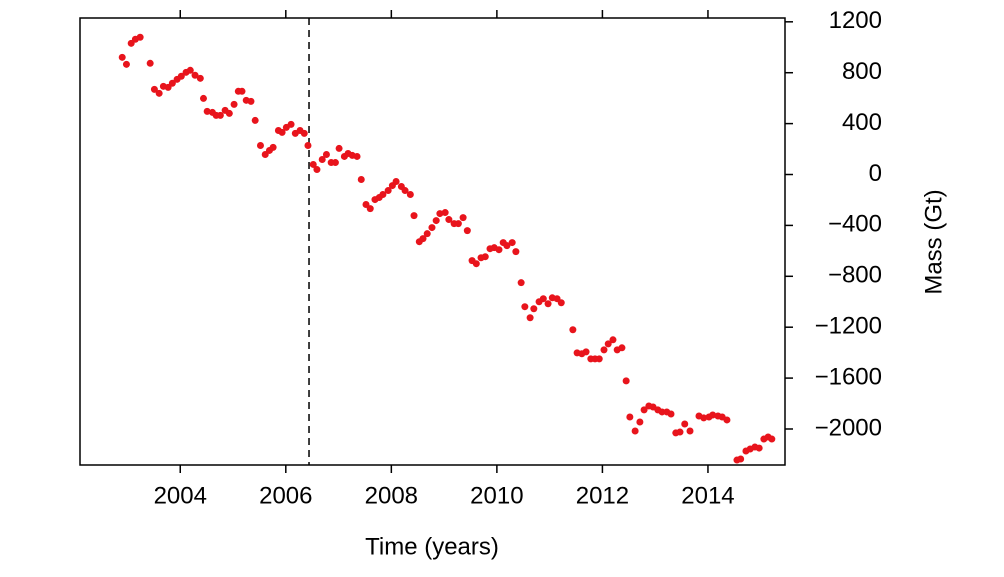 The height and width of the screenshot is (577, 1004). I want to click on y-tick-label: 800, so click(862, 71).